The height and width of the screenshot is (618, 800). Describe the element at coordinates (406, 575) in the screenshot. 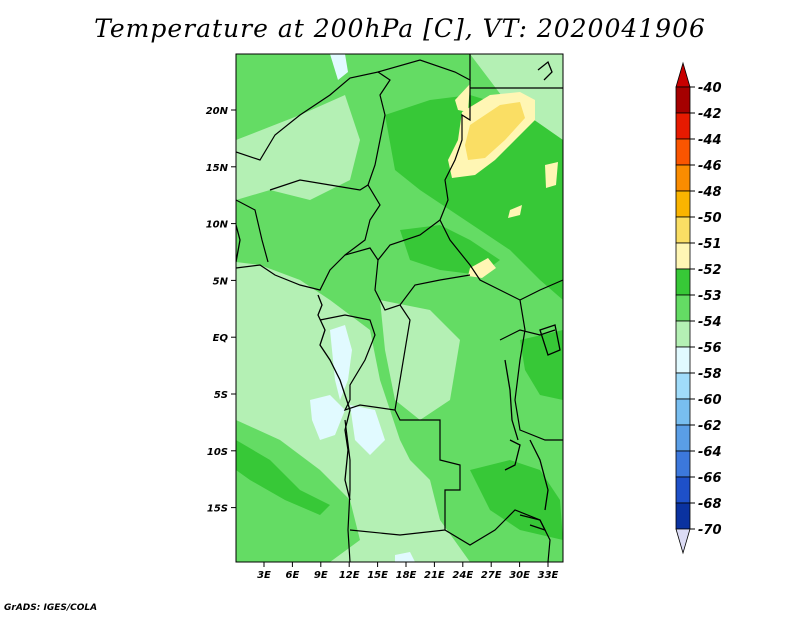

I see `lon-tick-label: 18E` at that location.